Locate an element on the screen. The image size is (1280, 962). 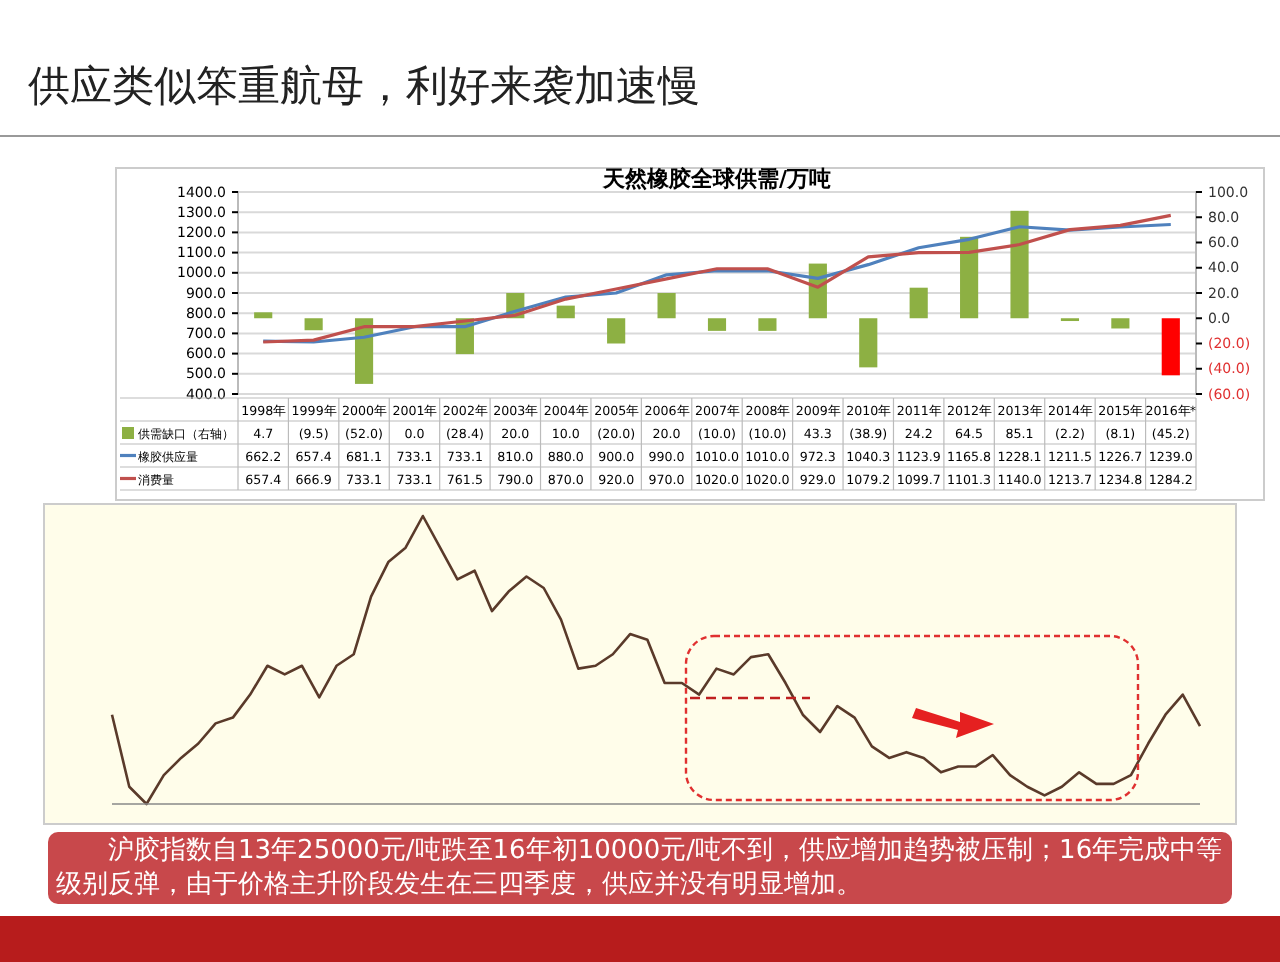
text: 供应类似笨重航母，利好来袭加速慢 is located at coordinates (364, 86).